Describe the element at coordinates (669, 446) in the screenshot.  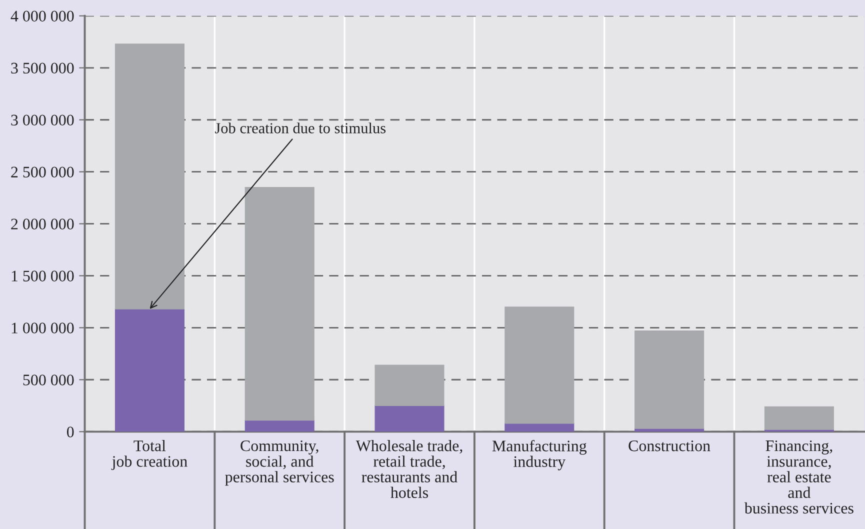
I see `x-tick-label: Construction` at that location.